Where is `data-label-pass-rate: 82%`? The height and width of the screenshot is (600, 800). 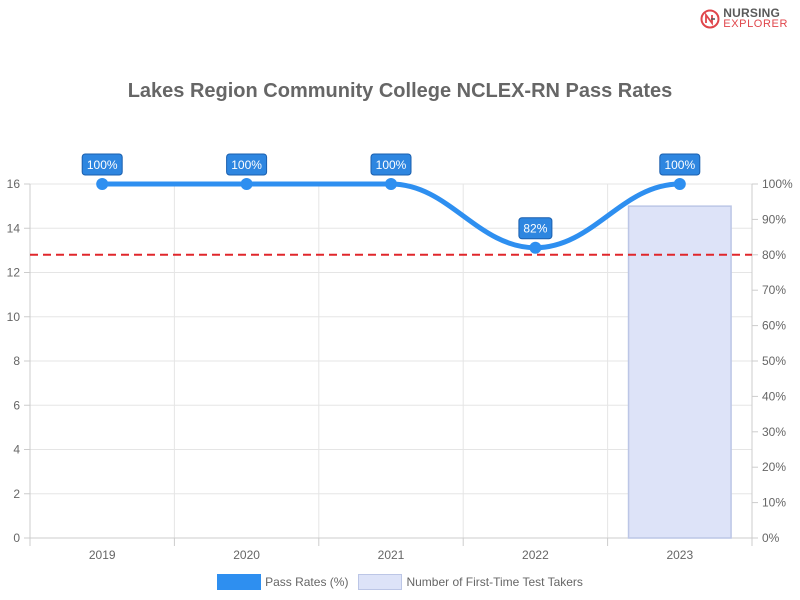 data-label-pass-rate: 82% is located at coordinates (535, 228).